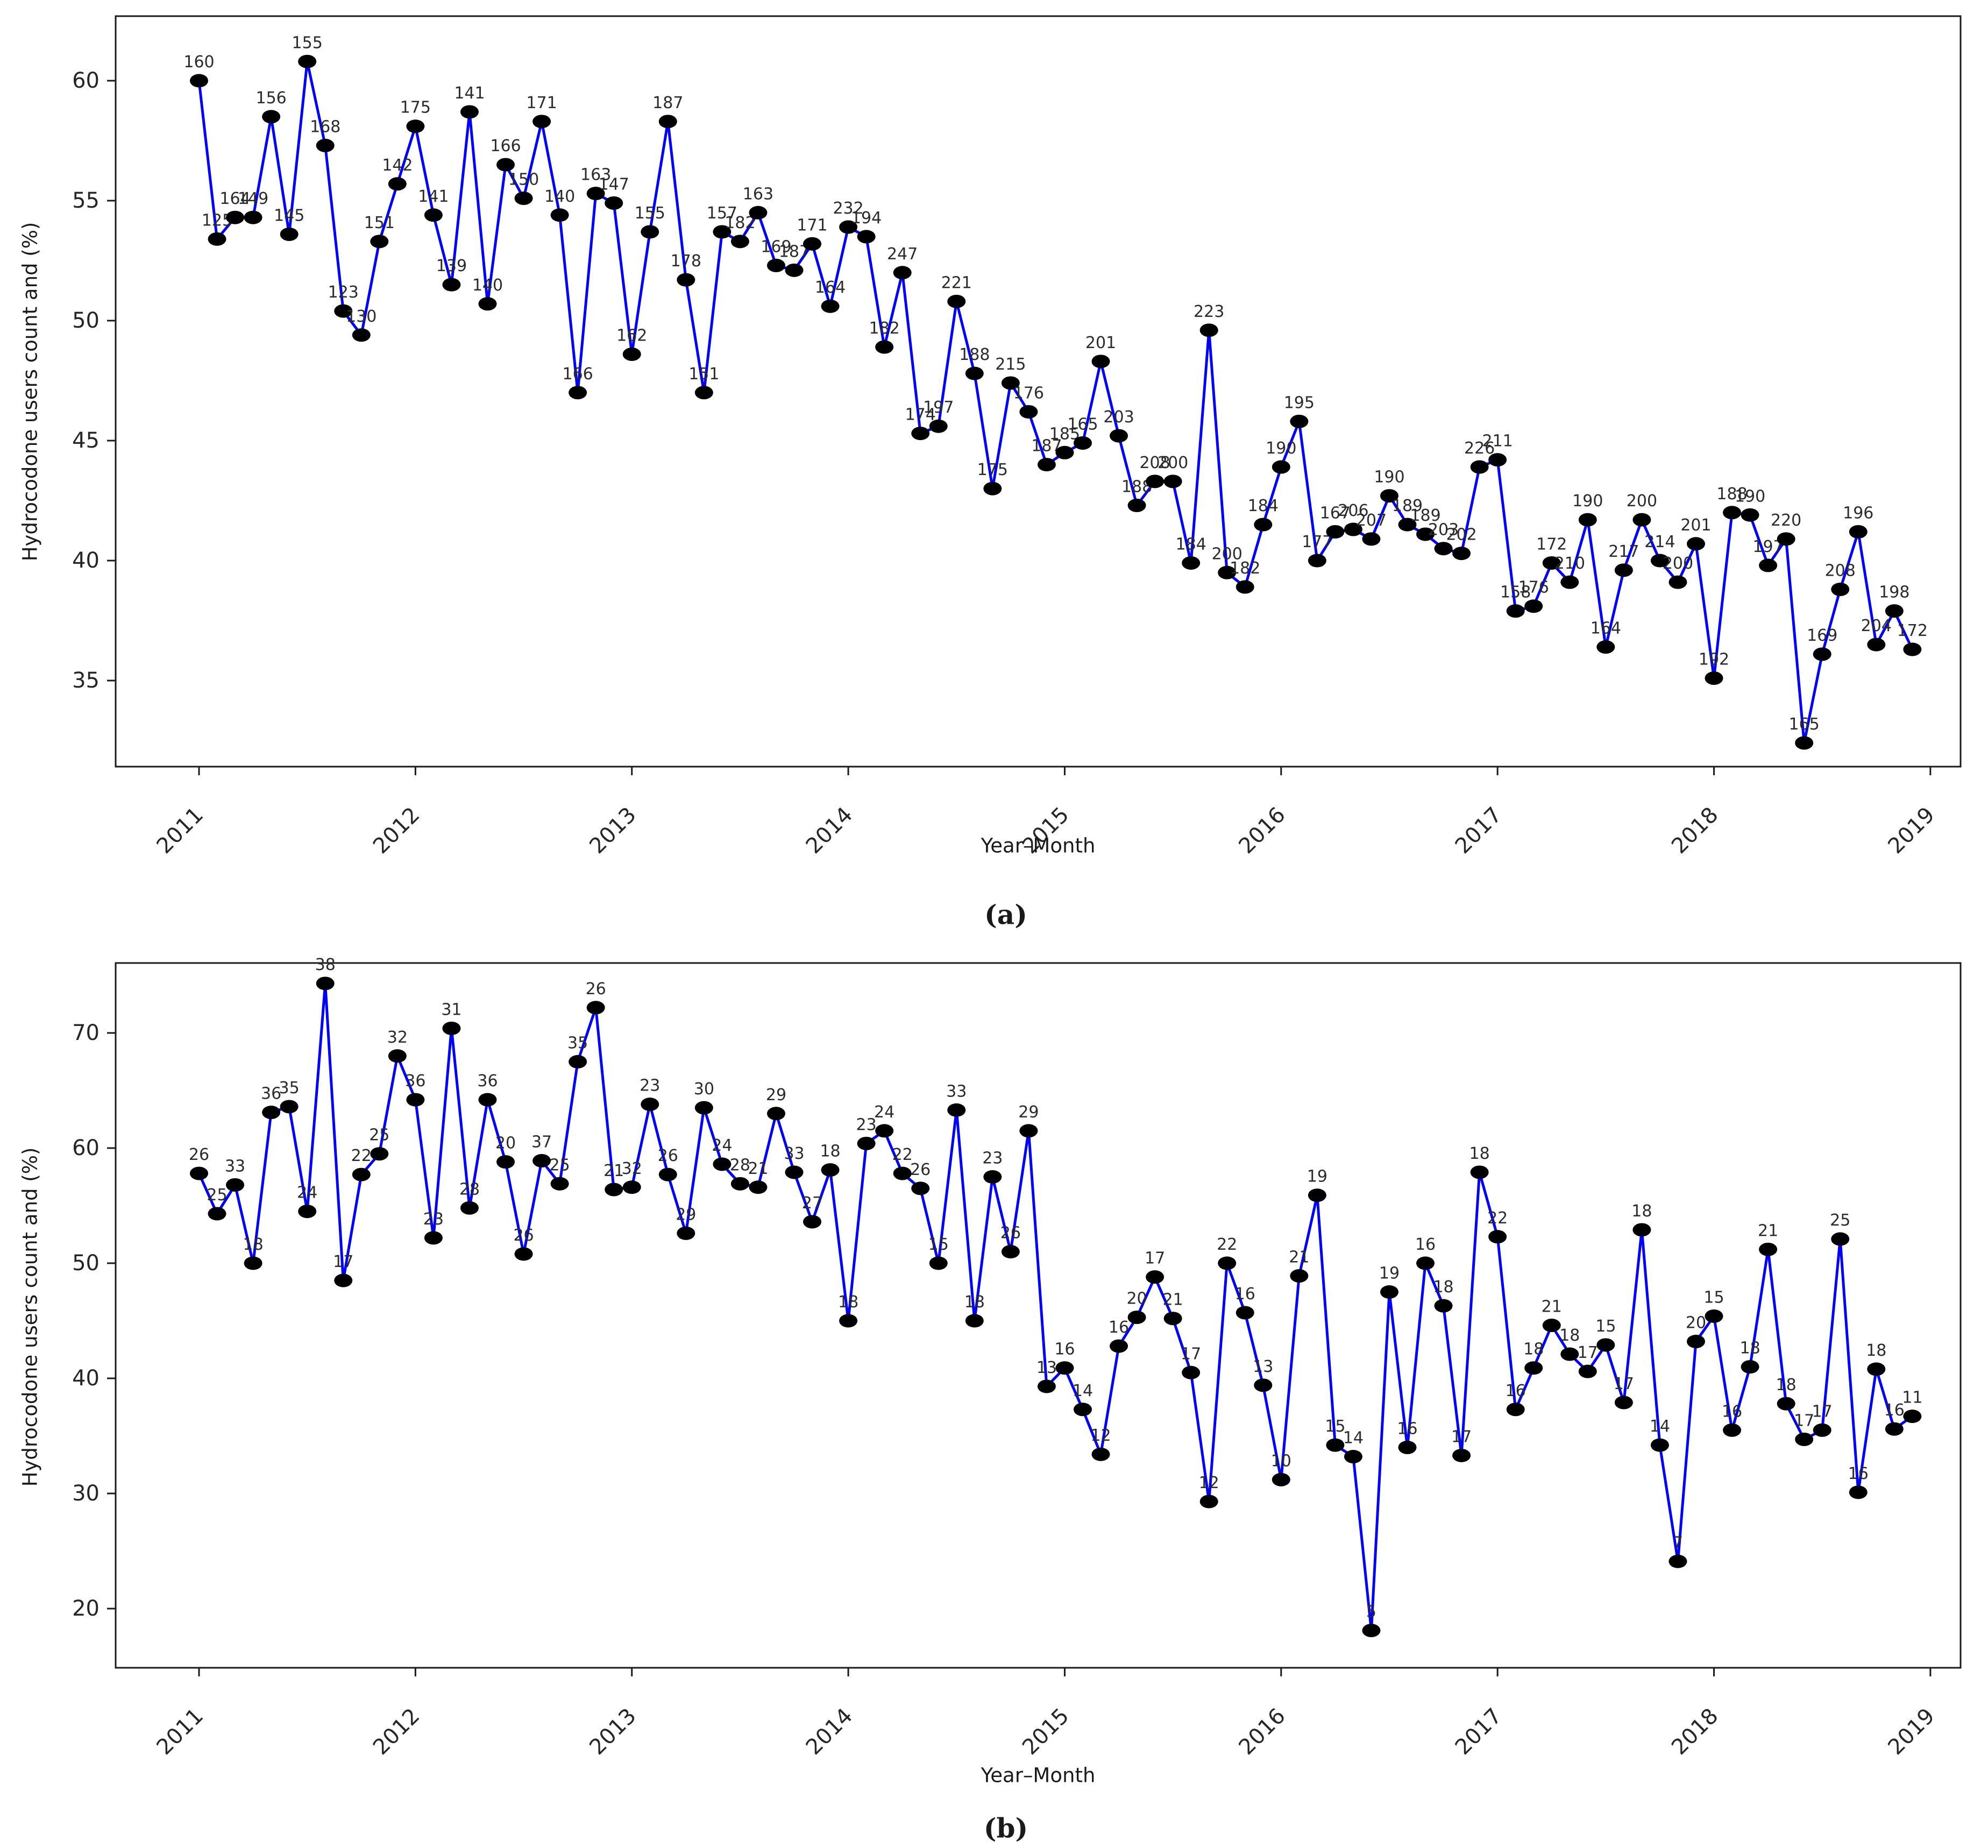 Image resolution: width=1988 pixels, height=1848 pixels. Describe the element at coordinates (289, 215) in the screenshot. I see `data-point-label: 145` at that location.